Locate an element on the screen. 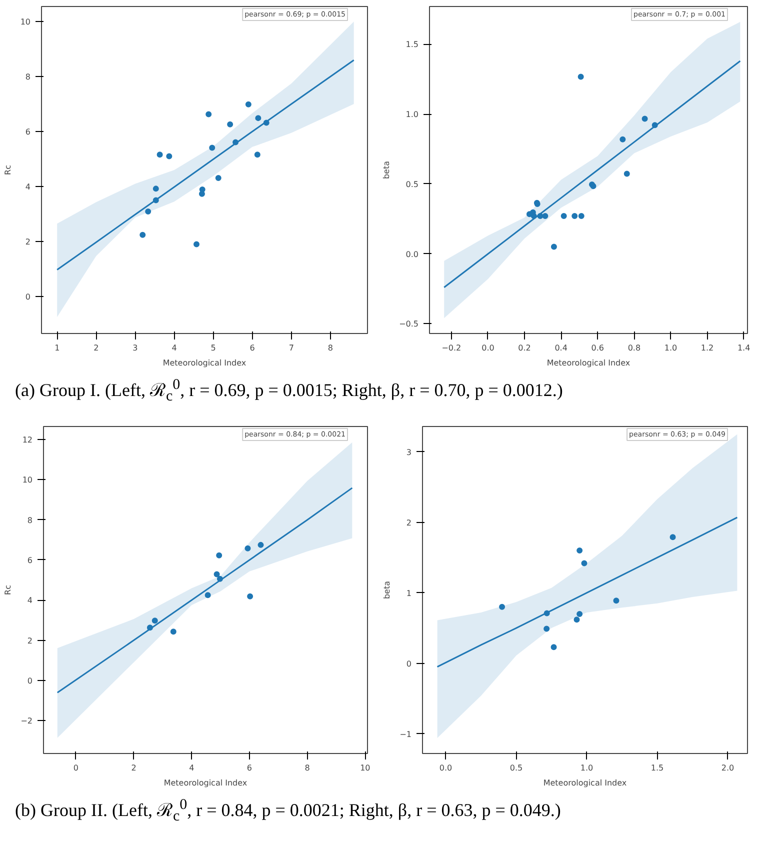  y-tick-label: −2 is located at coordinates (26, 721).